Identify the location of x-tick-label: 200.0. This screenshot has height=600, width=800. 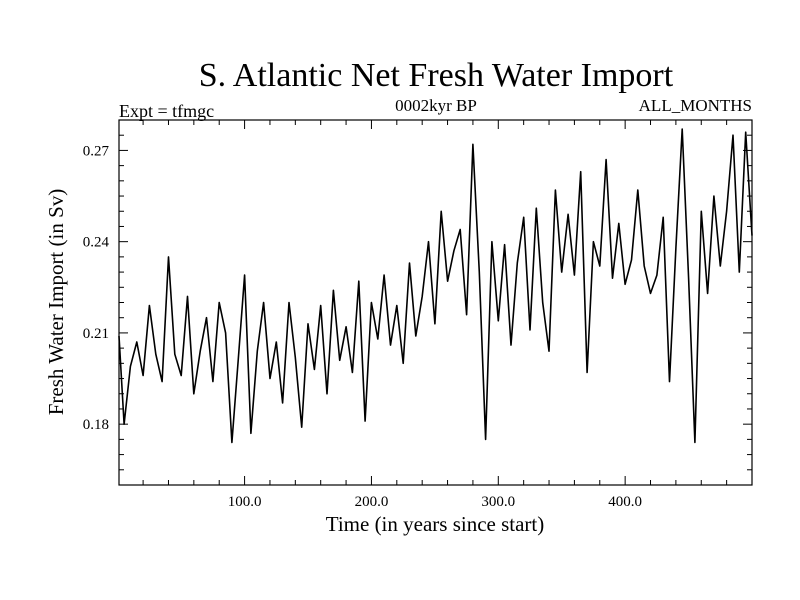
(372, 502).